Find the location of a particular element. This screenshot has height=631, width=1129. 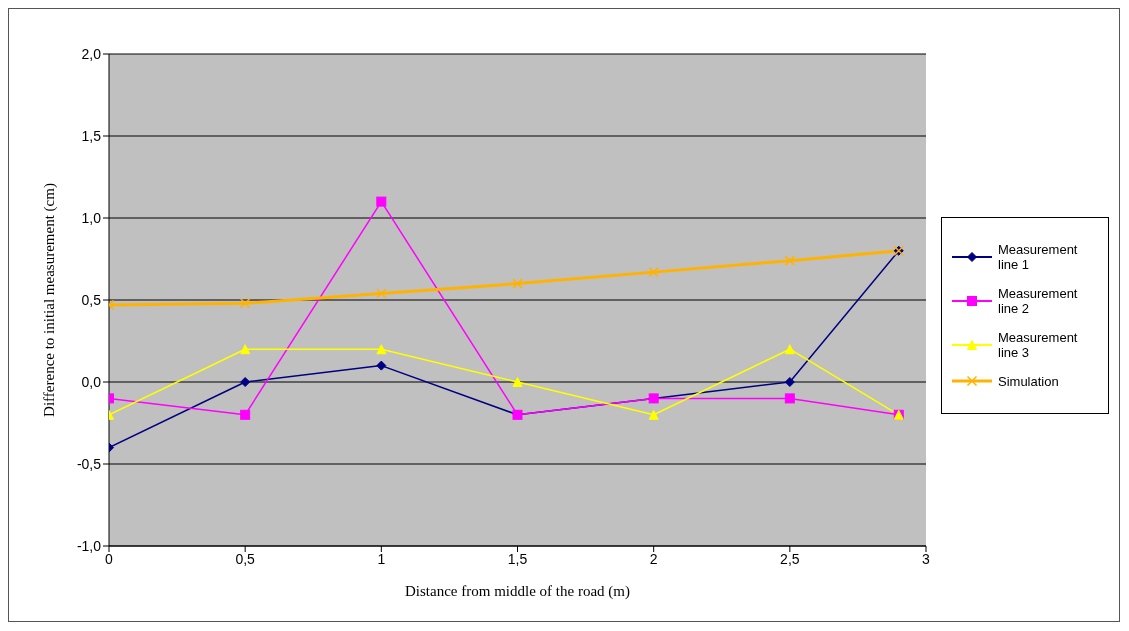

x-tick-label: 3 is located at coordinates (926, 558).